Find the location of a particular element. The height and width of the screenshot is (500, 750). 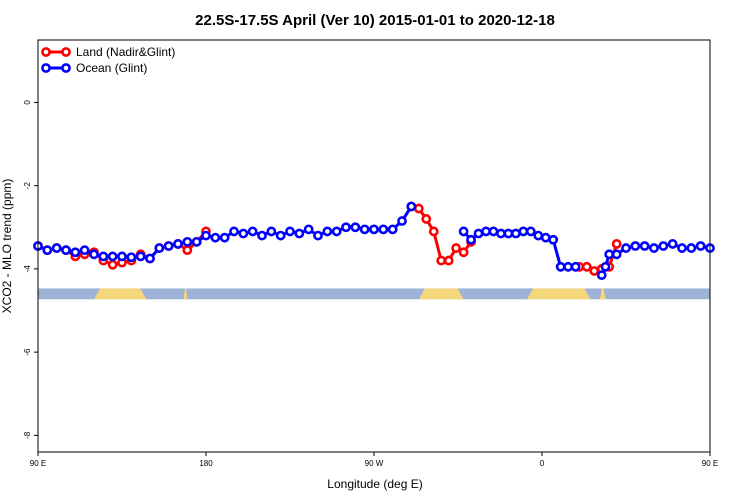

land-ocean-mask is located at coordinates (374, 294).